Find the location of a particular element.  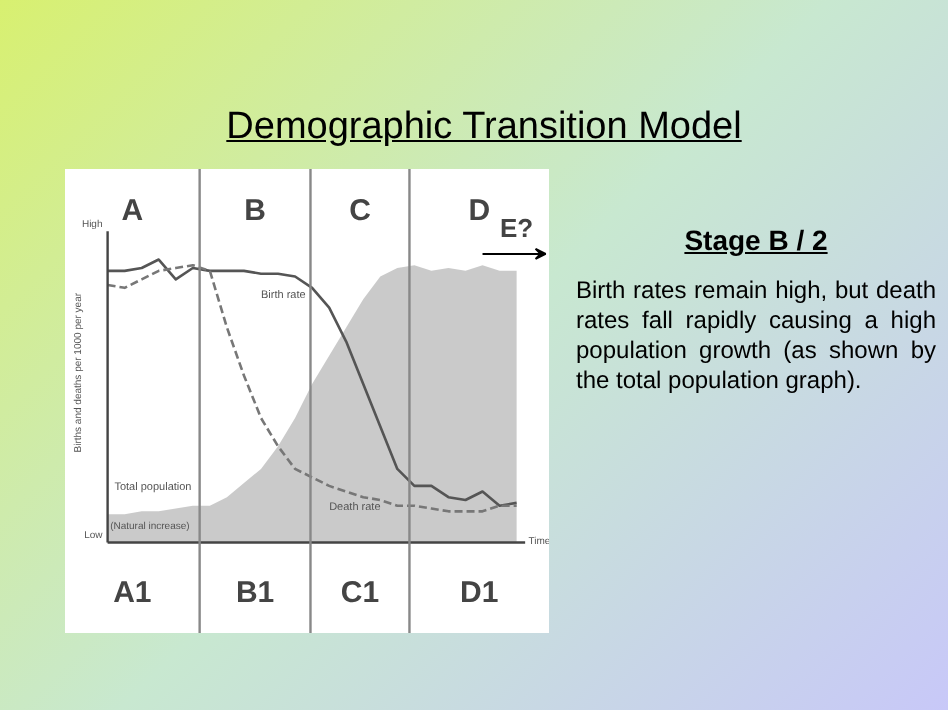

text: C1 is located at coordinates (360, 593).